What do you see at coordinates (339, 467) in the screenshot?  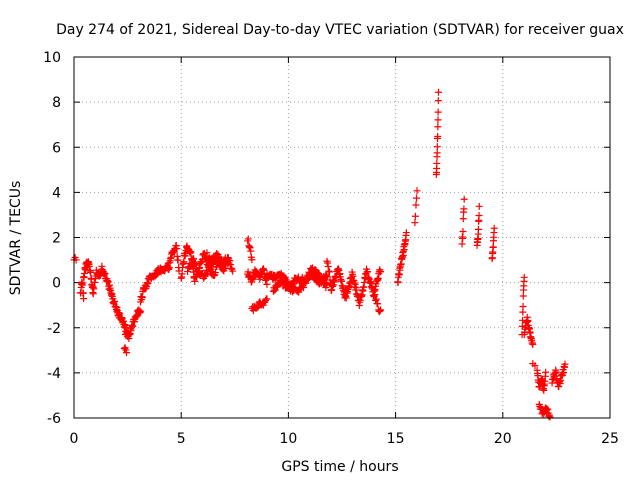 I see `x-axis-label: GPS time / hours` at bounding box center [339, 467].